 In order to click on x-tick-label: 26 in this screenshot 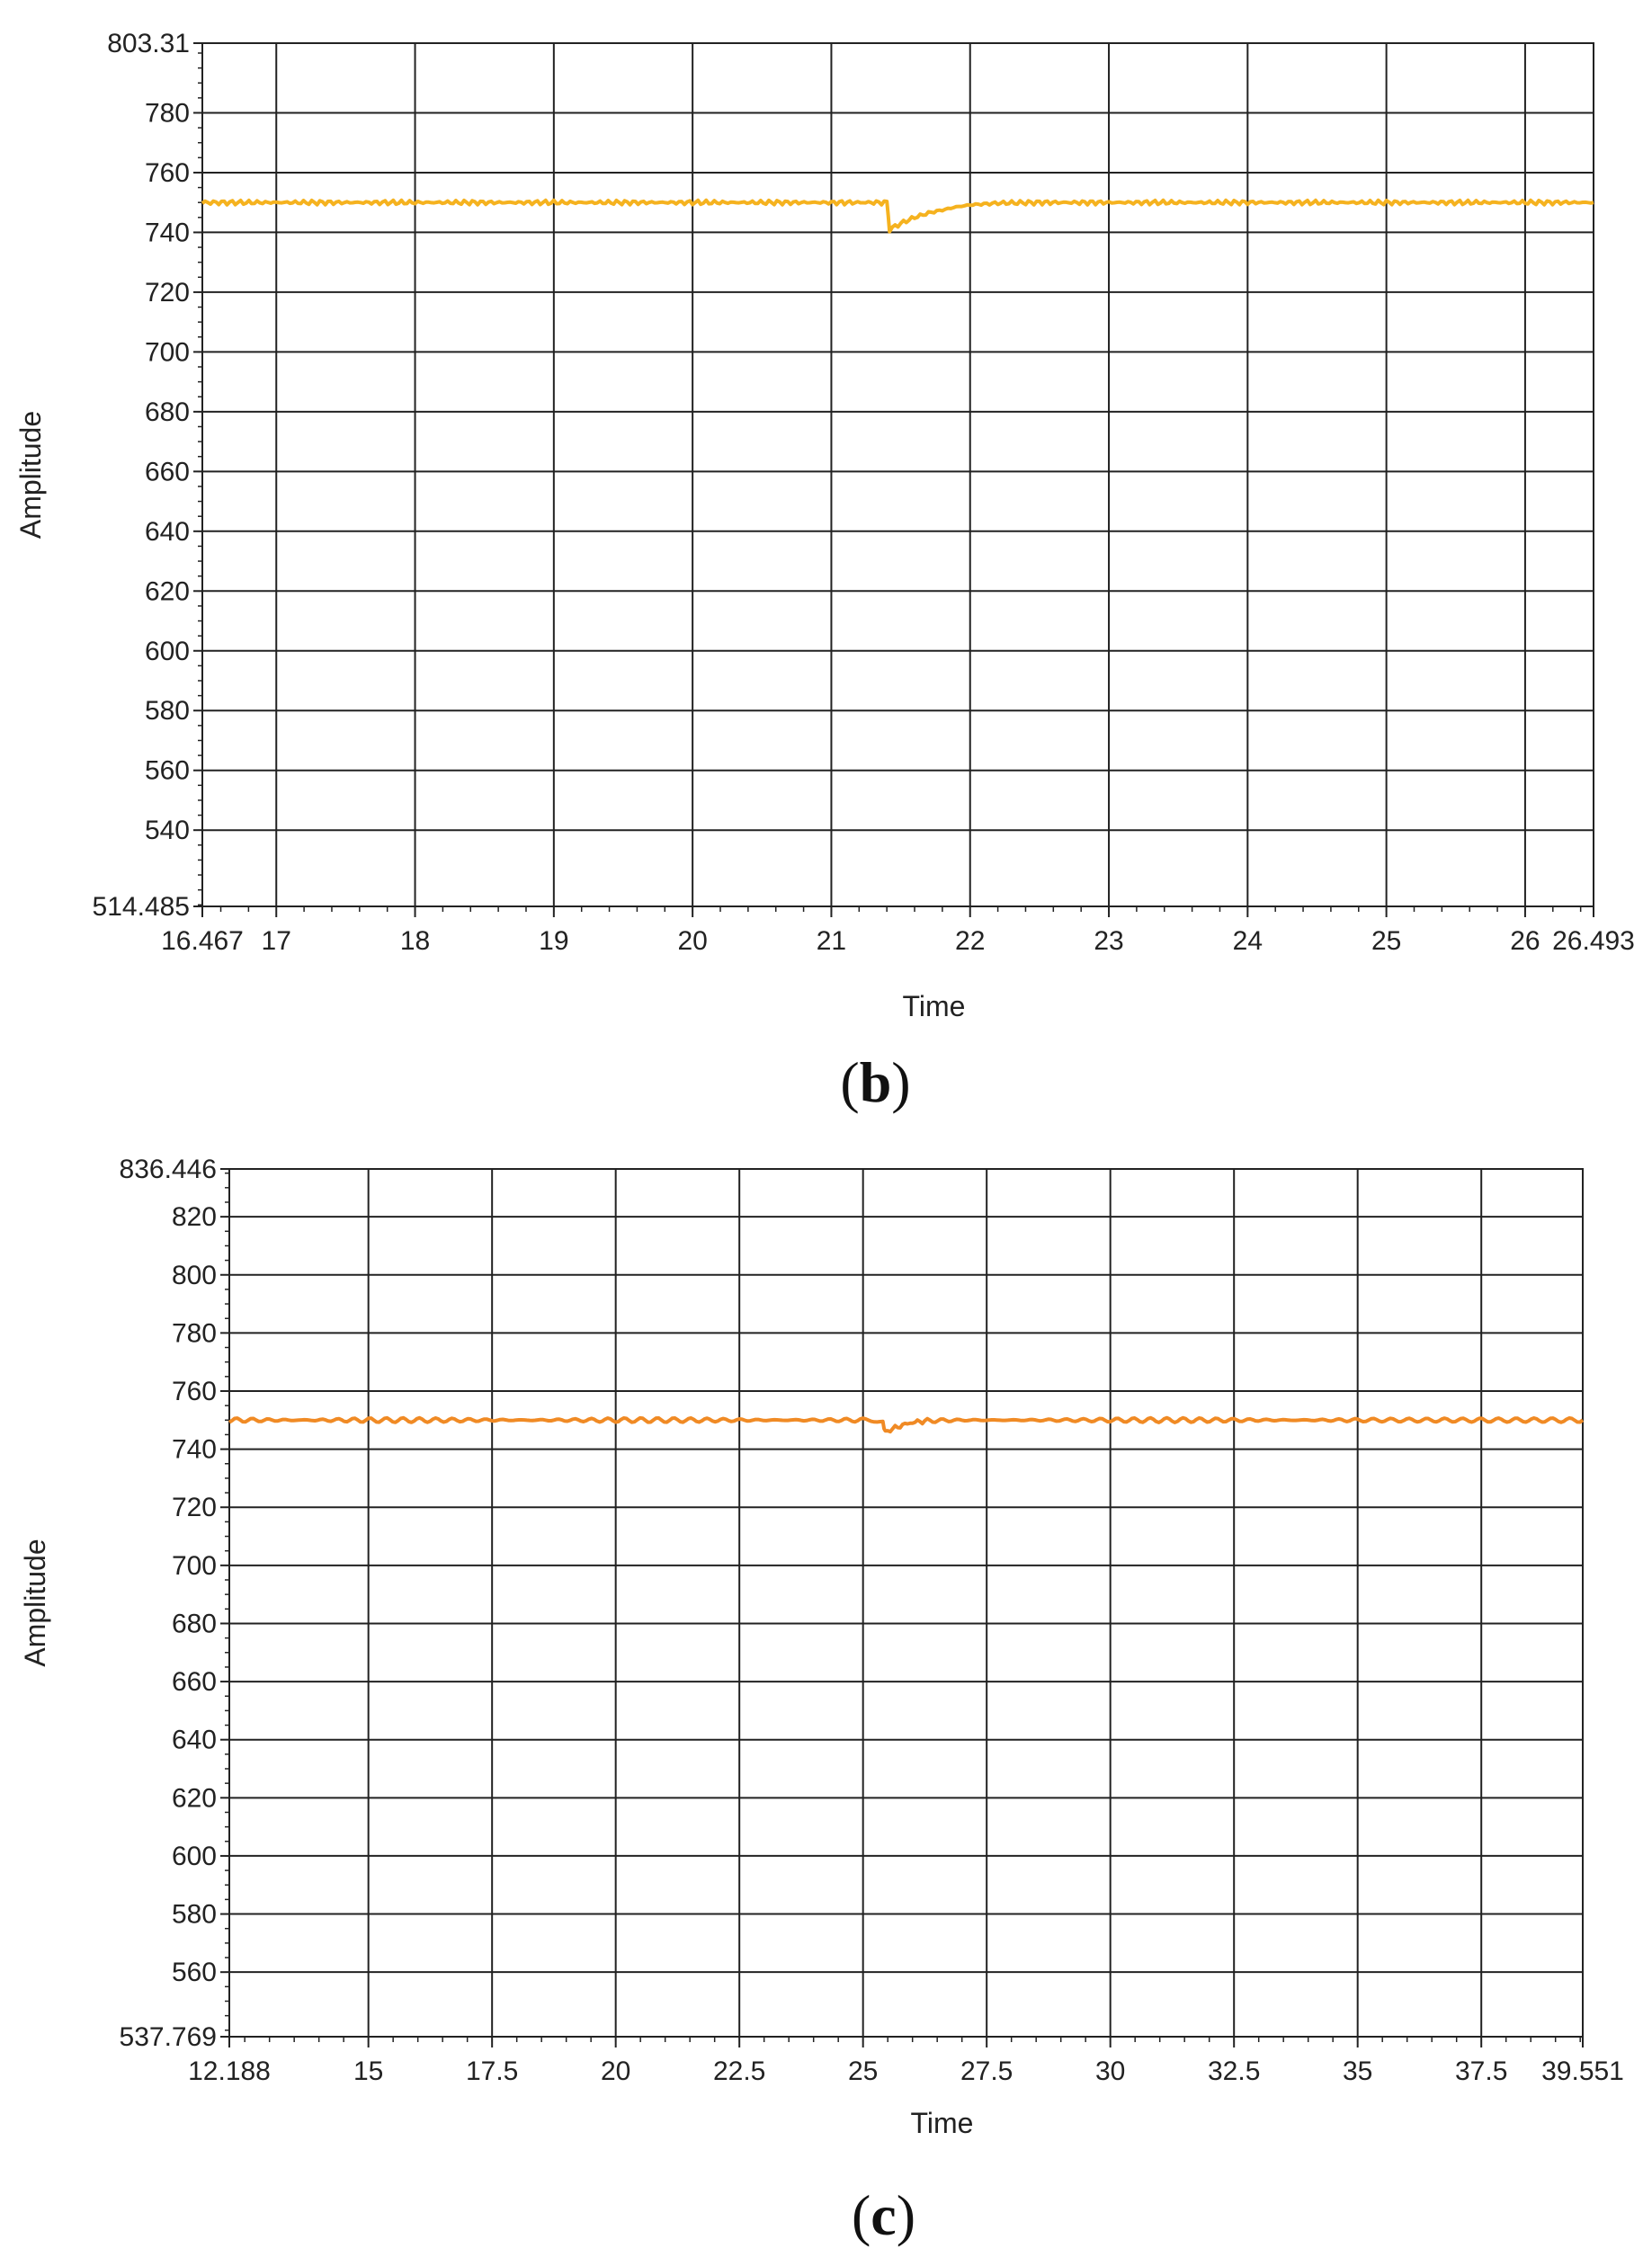, I will do `click(1525, 941)`.